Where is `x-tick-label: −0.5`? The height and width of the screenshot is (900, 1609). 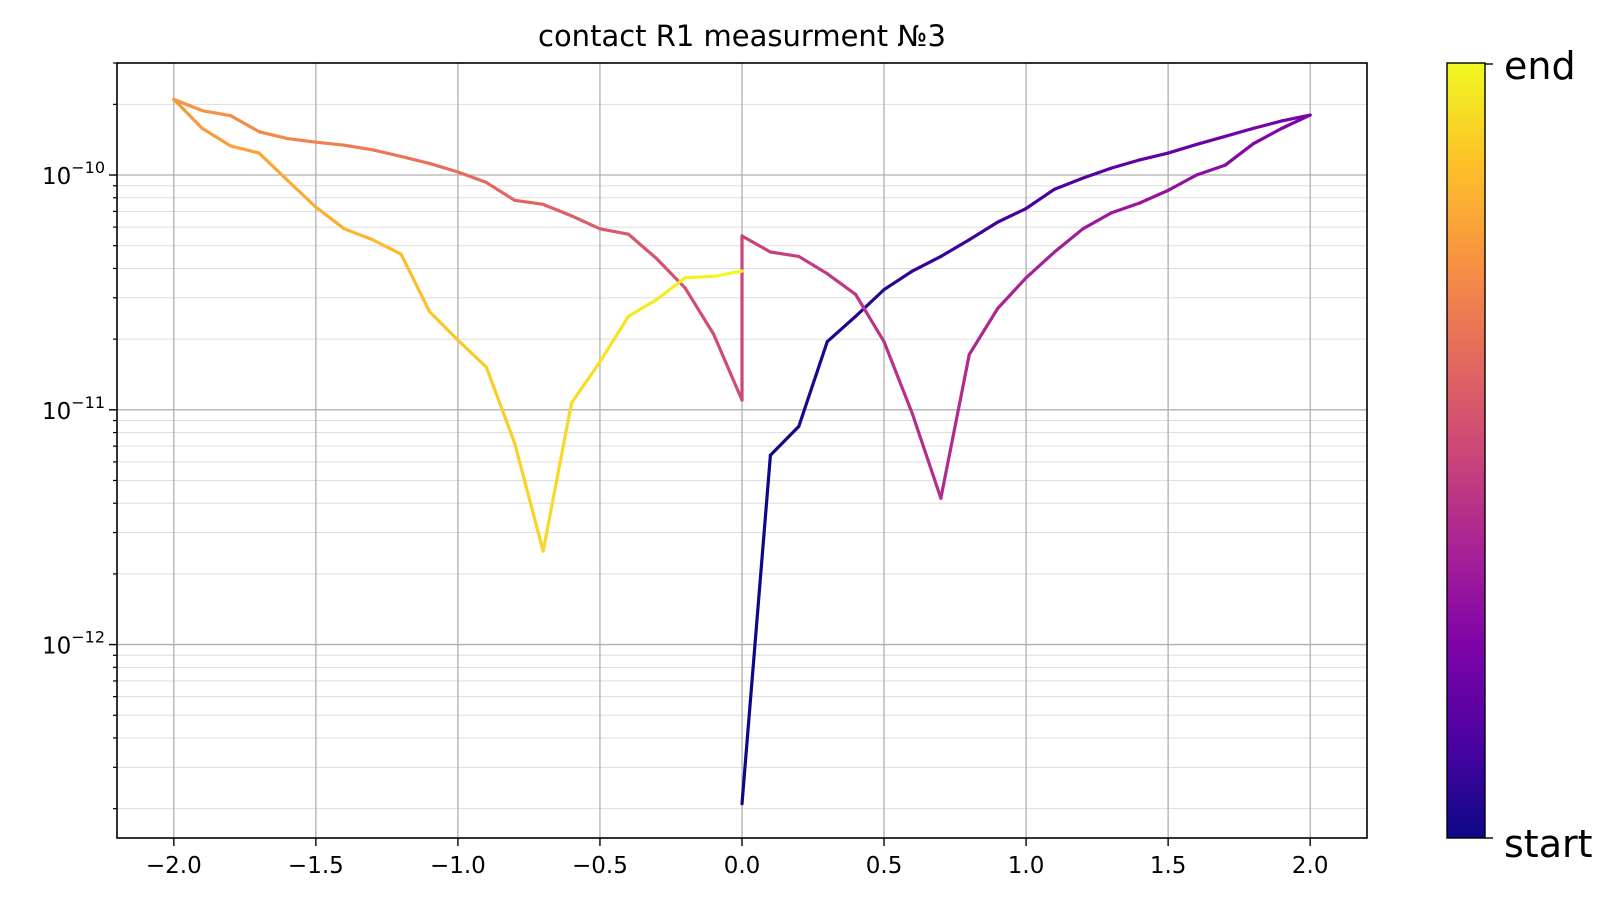 x-tick-label: −0.5 is located at coordinates (600, 866).